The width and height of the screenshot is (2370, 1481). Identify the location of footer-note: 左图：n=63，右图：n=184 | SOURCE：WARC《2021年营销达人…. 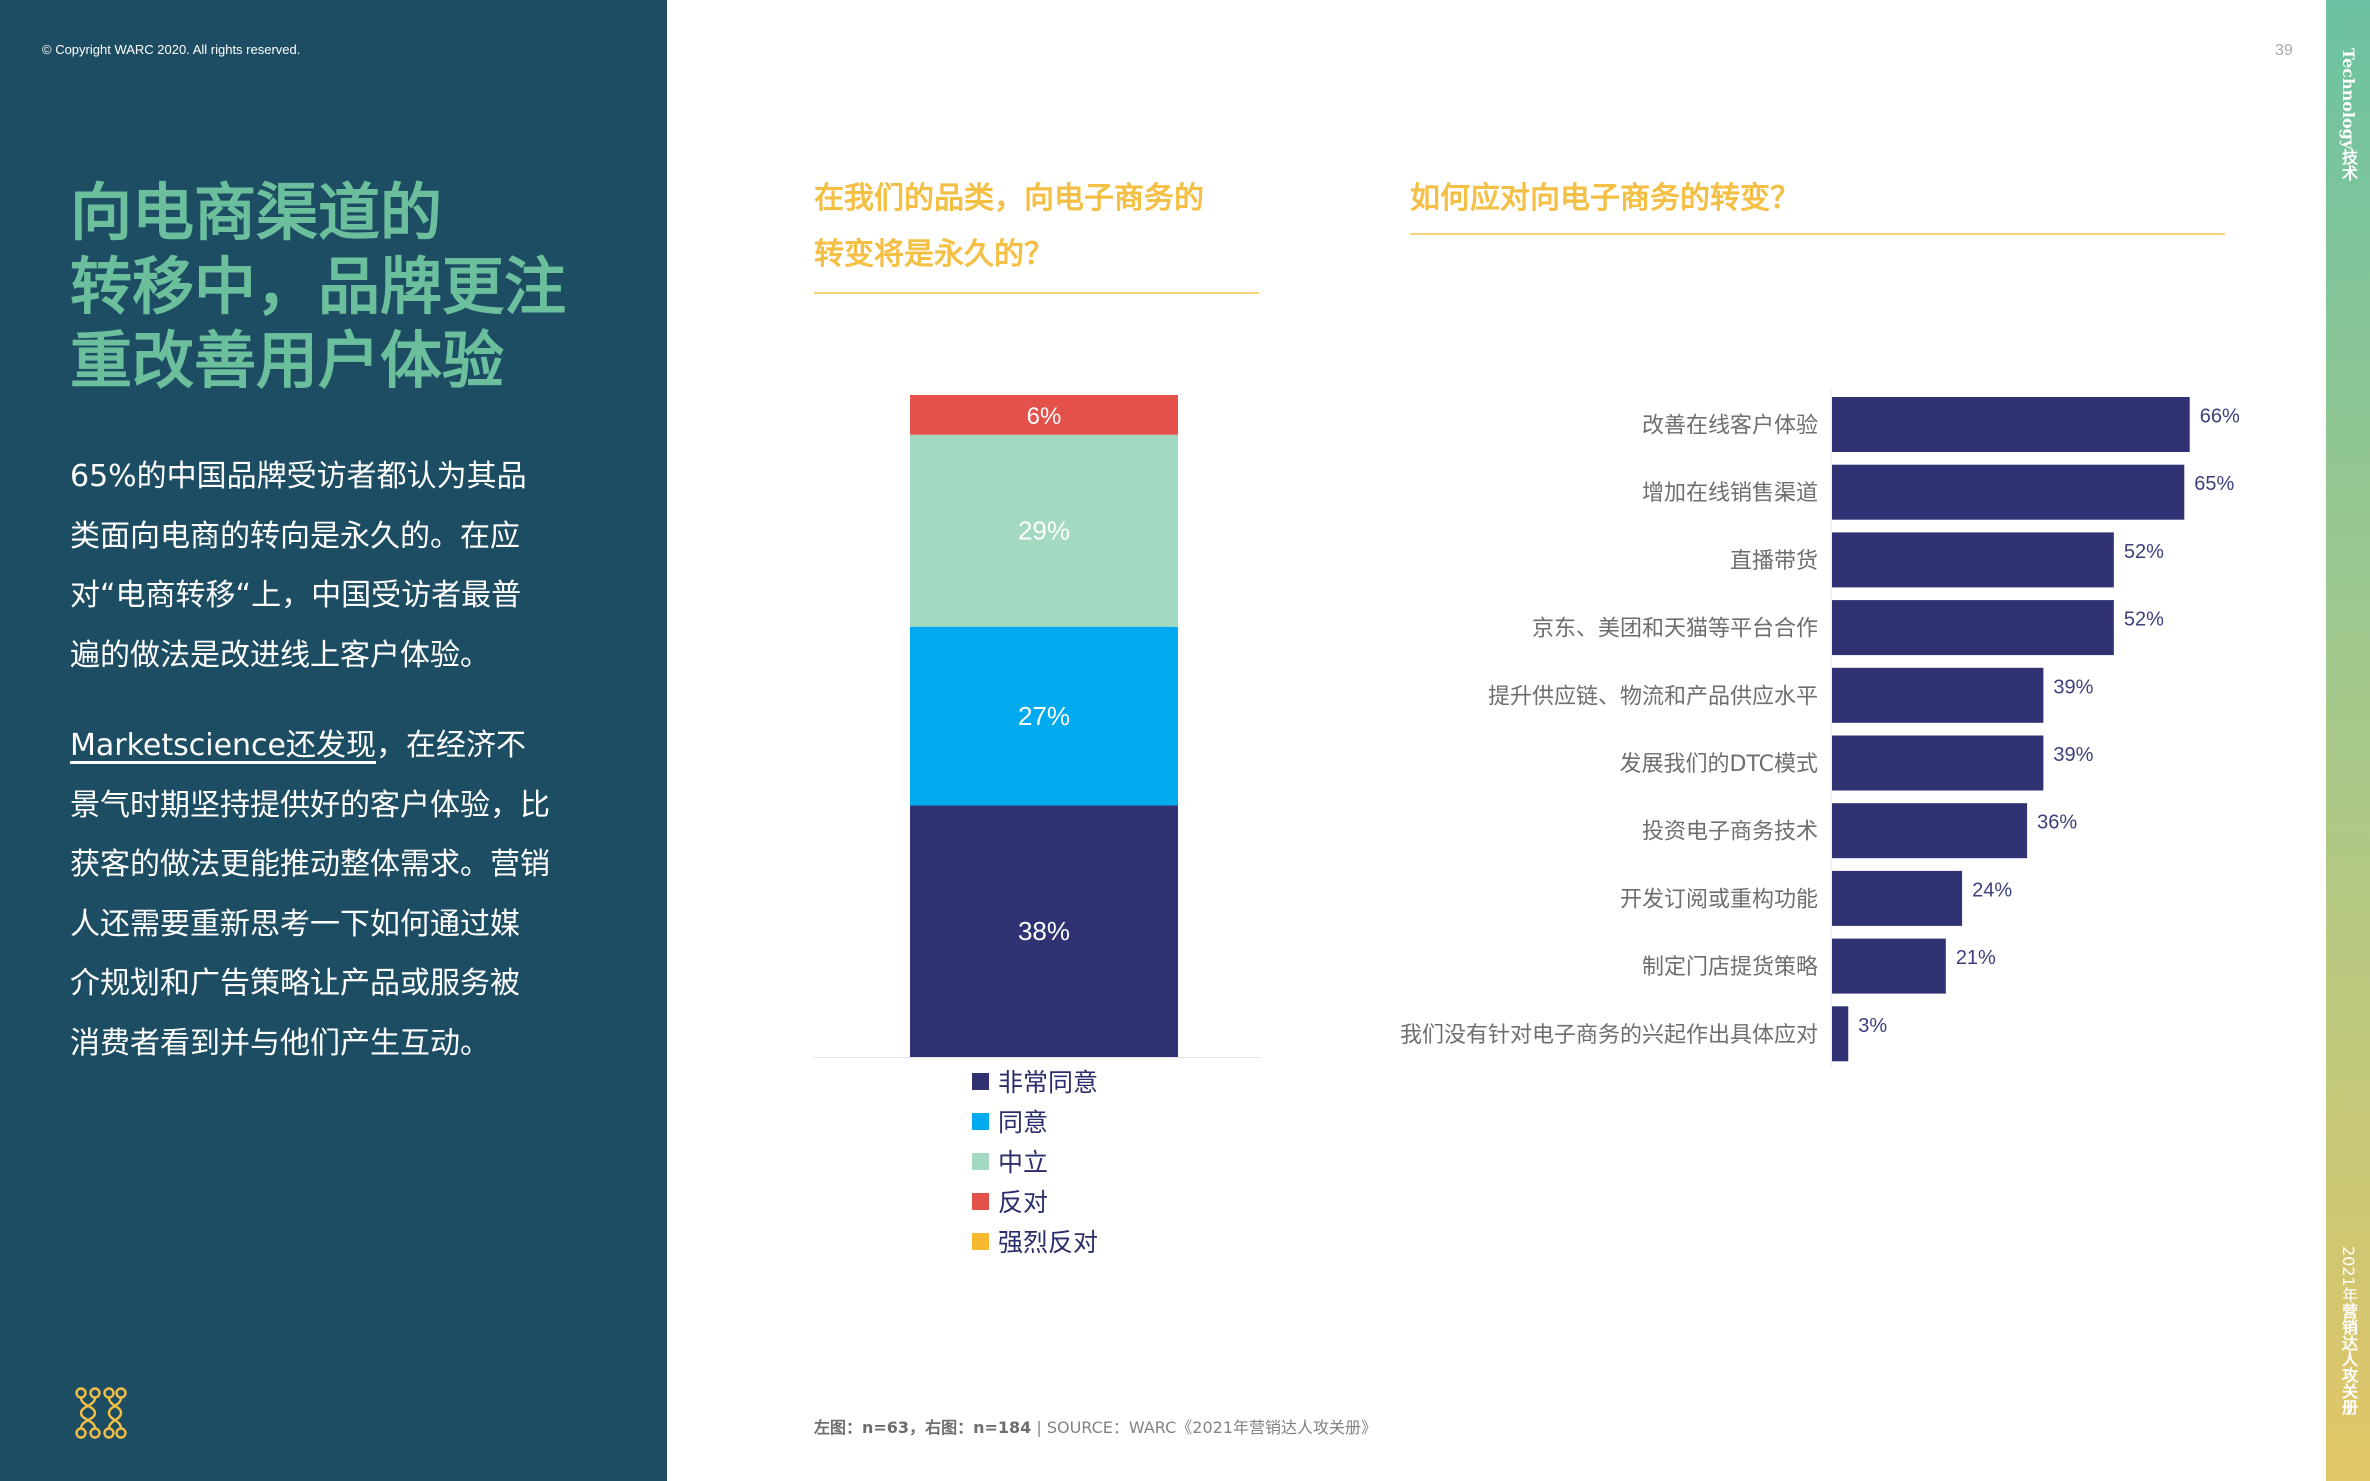
(1095, 1426).